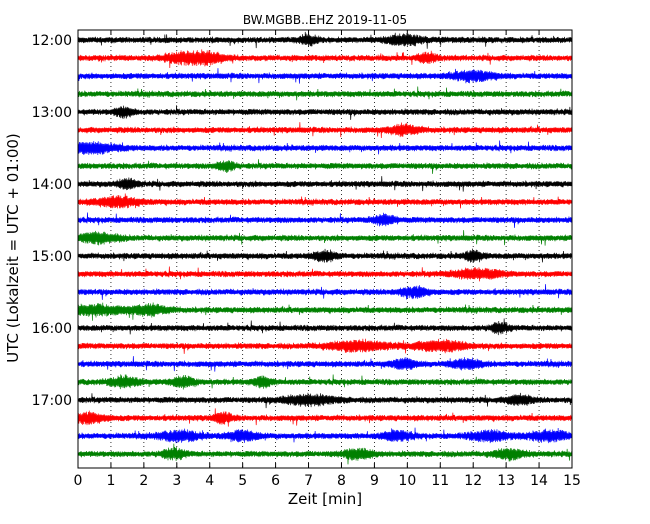 The height and width of the screenshot is (524, 650). I want to click on y-axis-label: UTC (Lokalzeit = UTC + 01:00), so click(13, 248).